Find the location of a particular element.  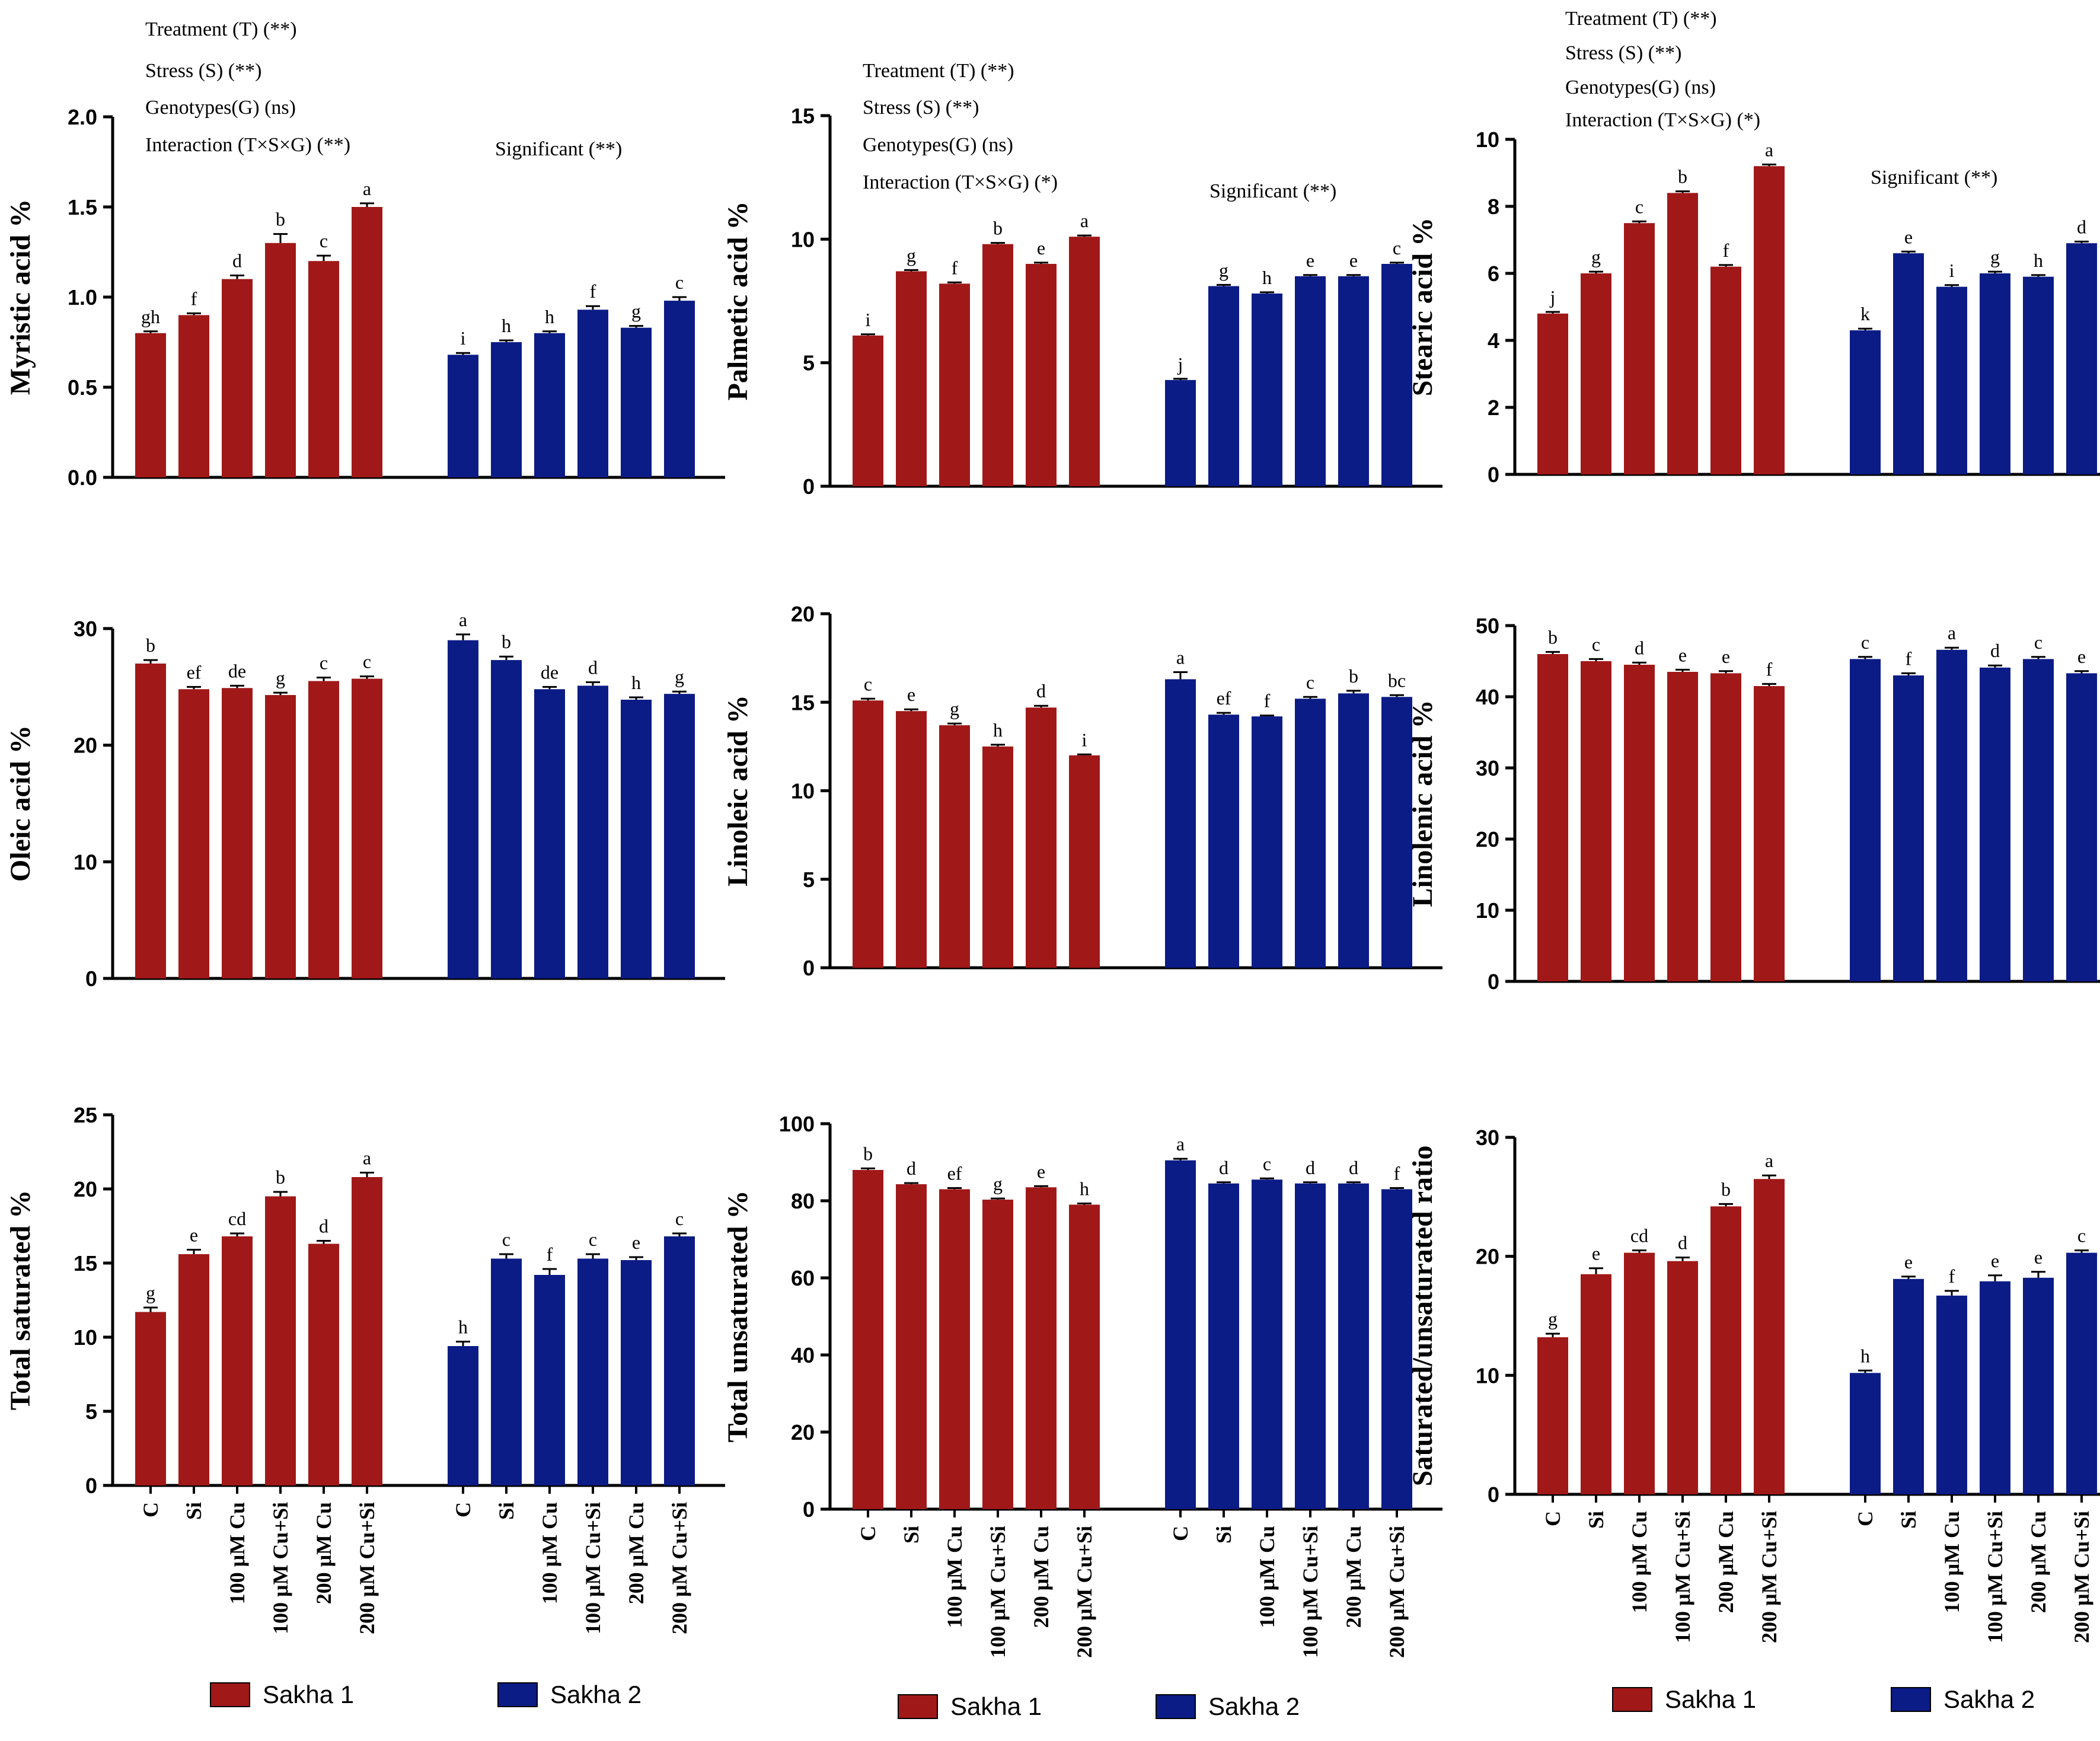

y-tick-label: 40 is located at coordinates (803, 1355).